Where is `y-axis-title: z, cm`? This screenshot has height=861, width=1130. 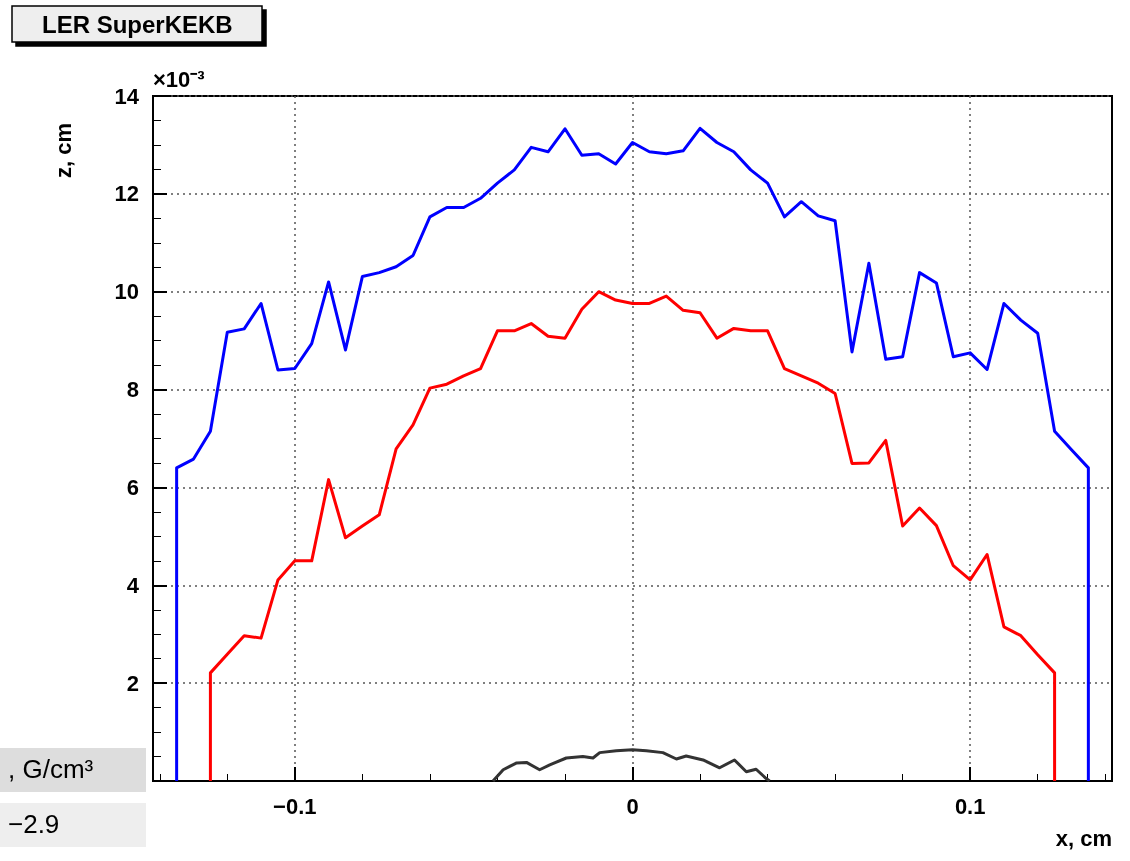 y-axis-title: z, cm is located at coordinates (63, 150).